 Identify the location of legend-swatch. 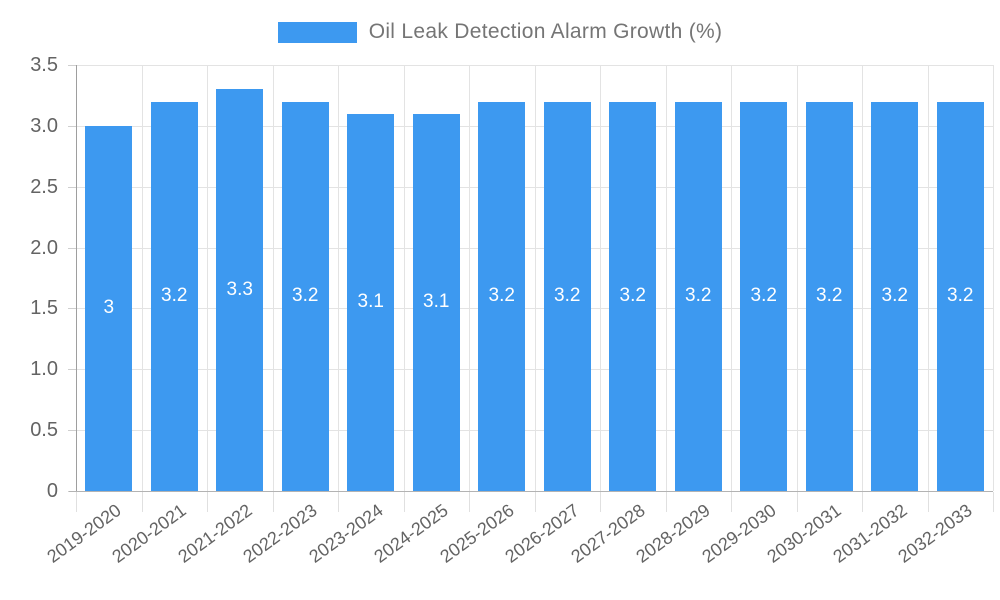
(317, 32).